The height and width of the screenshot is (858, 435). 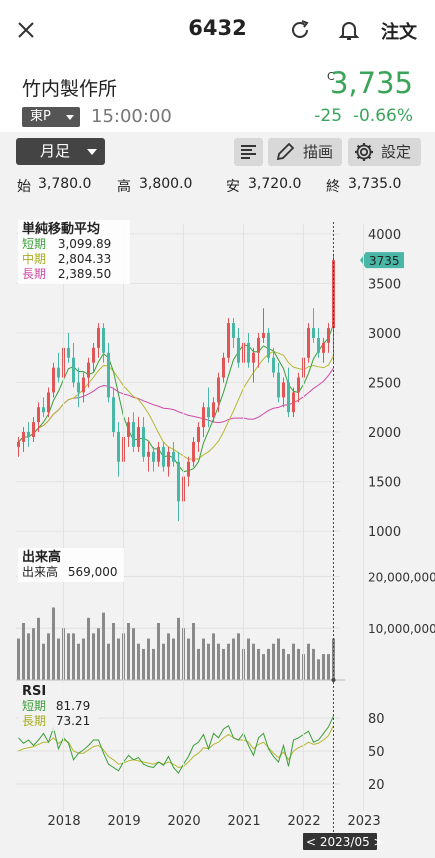 What do you see at coordinates (40, 572) in the screenshot?
I see `volume-value-label: 出来高` at bounding box center [40, 572].